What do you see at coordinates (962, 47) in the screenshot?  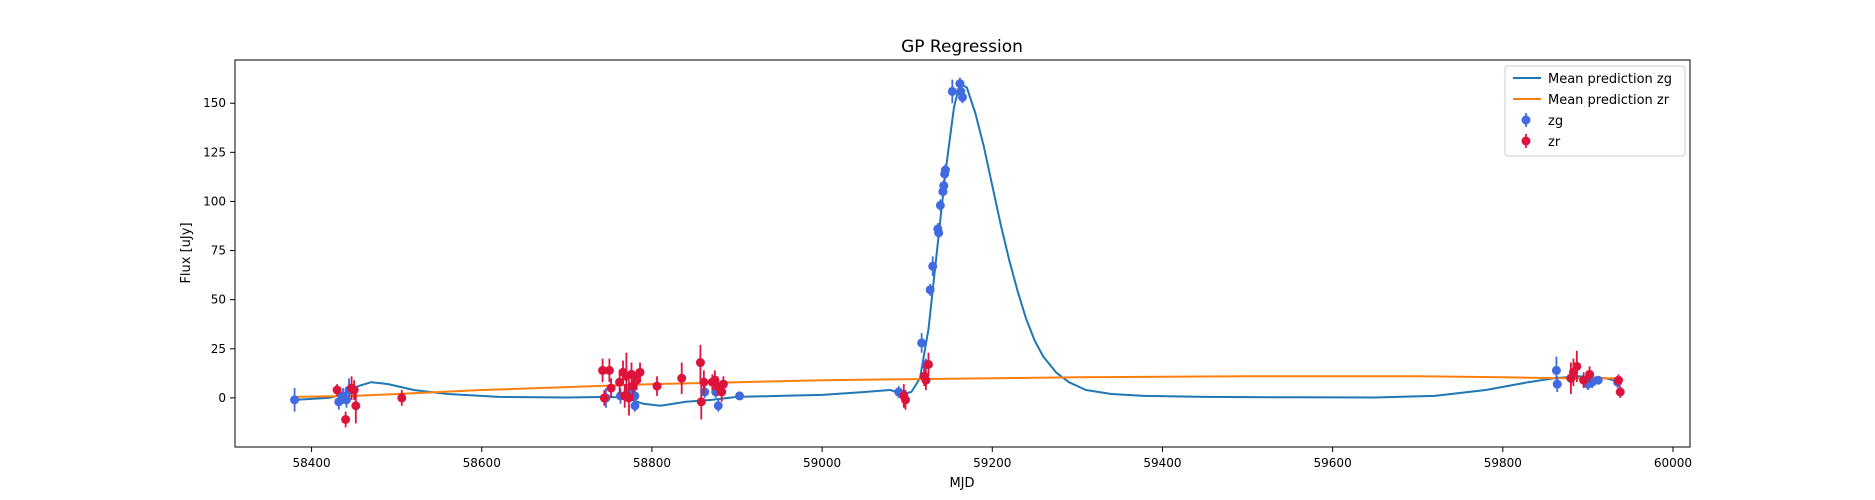 I see `chart-title: GP Regression` at bounding box center [962, 47].